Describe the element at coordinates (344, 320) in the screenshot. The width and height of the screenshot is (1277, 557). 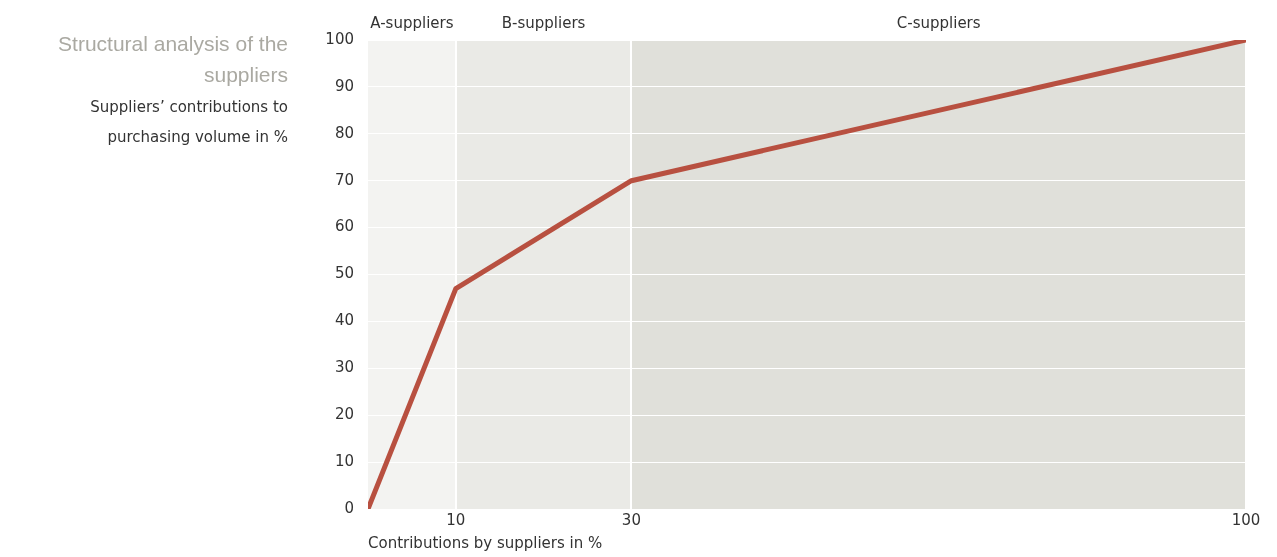
I see `y-tick-label: 40` at that location.